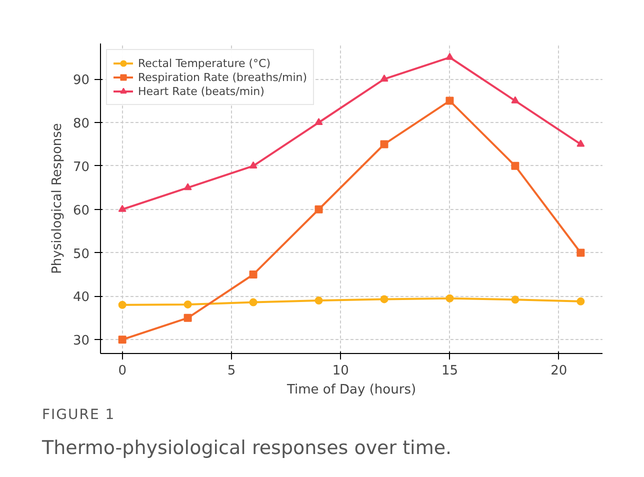 The height and width of the screenshot is (477, 644). I want to click on y-tick-label: 80, so click(81, 124).